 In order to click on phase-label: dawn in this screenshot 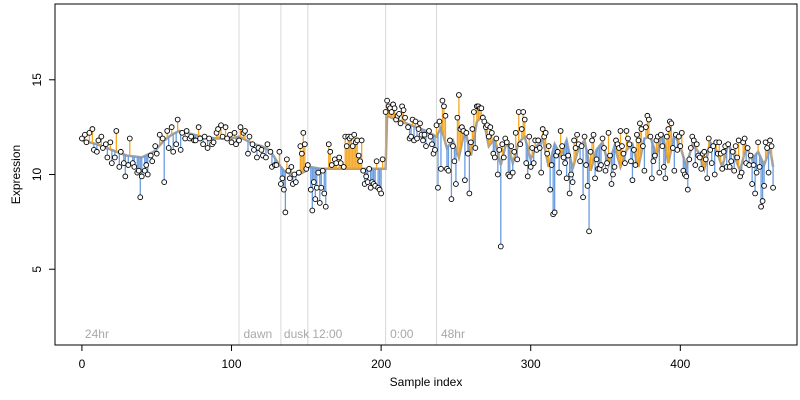, I will do `click(258, 334)`.